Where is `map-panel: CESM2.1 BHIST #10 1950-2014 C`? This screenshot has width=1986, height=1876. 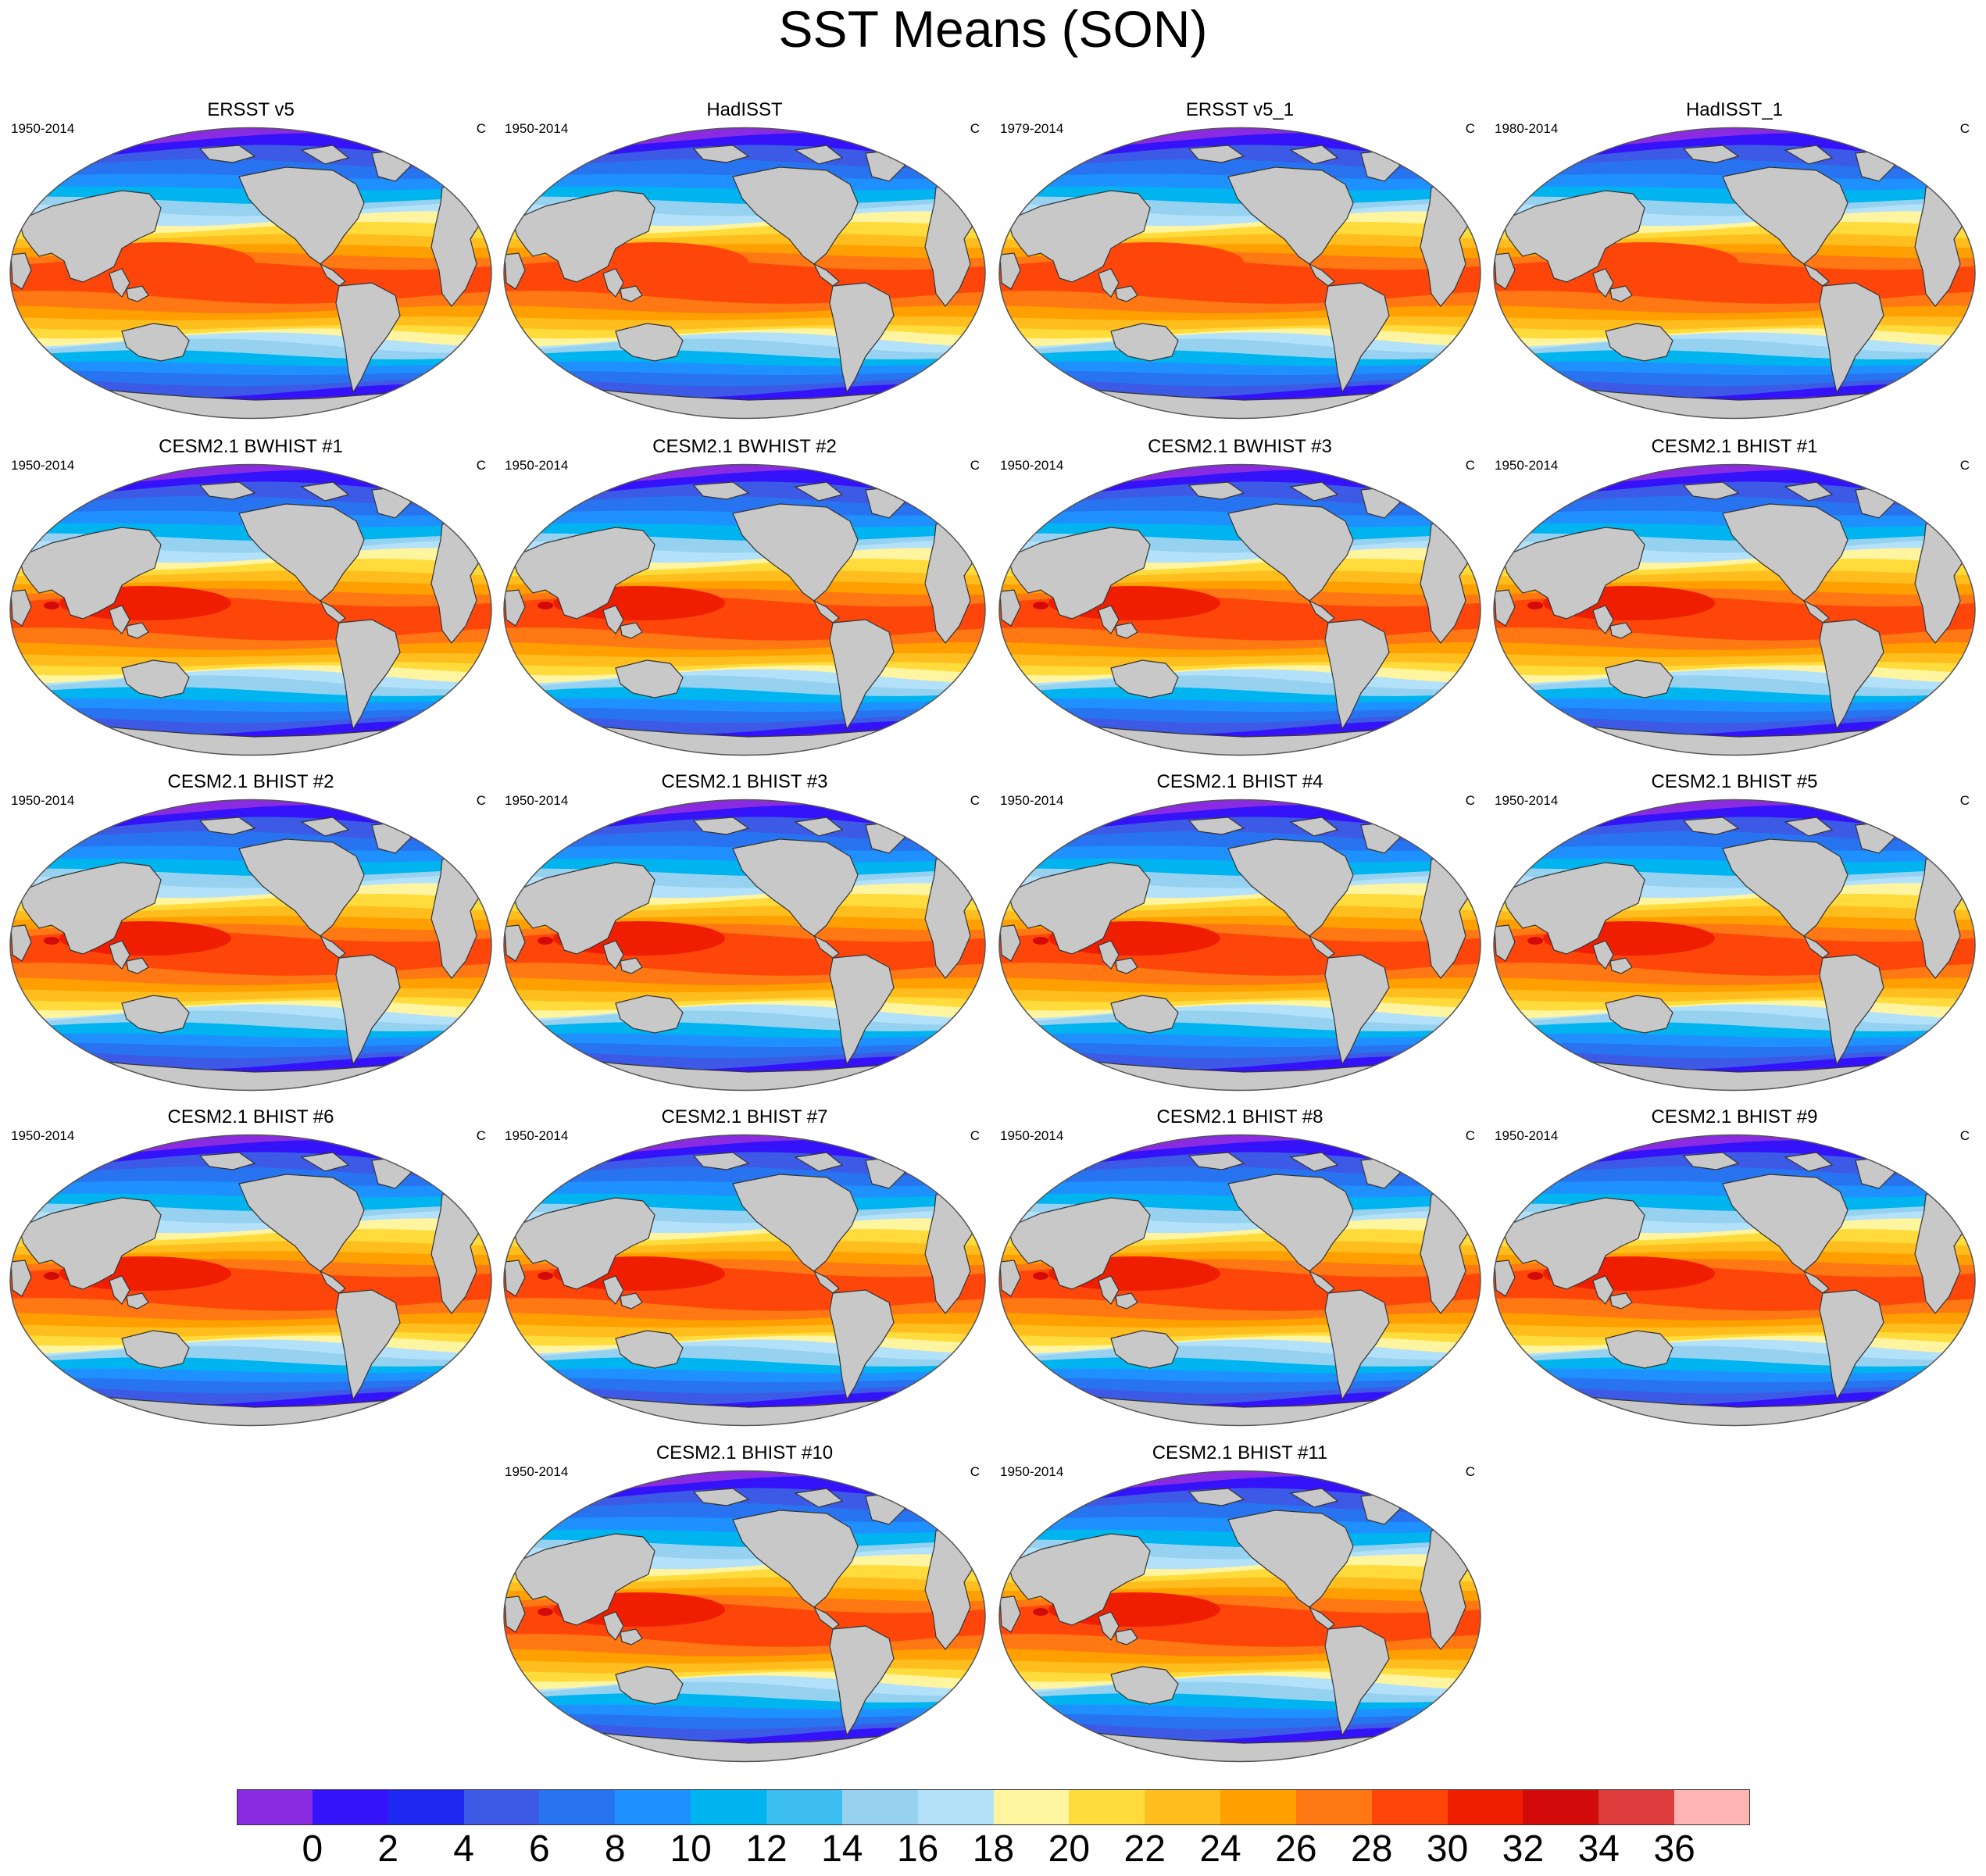 map-panel: CESM2.1 BHIST #10 1950-2014 C is located at coordinates (744, 1605).